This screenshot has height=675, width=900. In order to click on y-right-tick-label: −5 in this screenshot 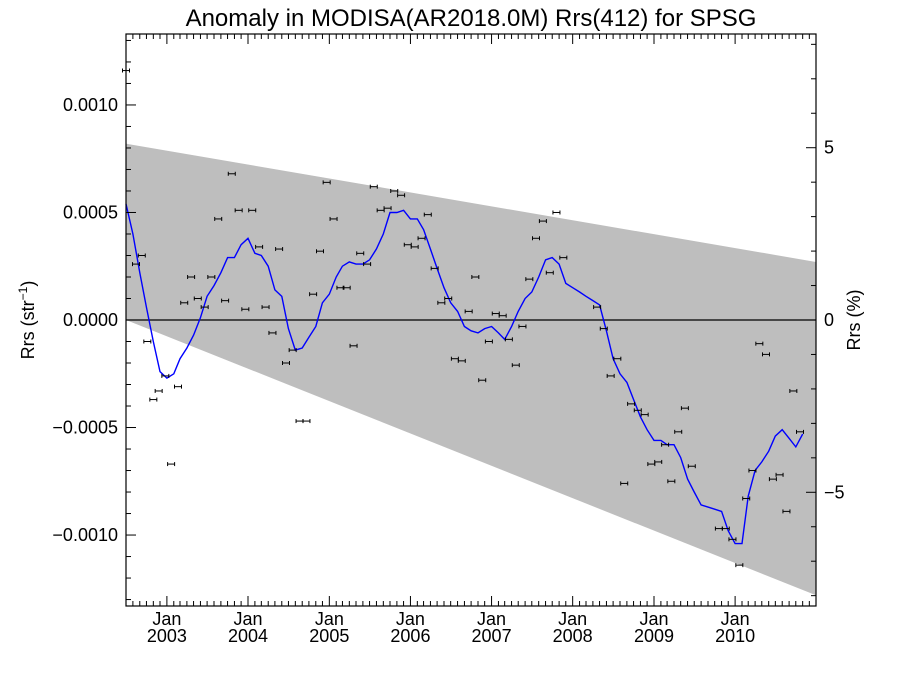, I will do `click(834, 492)`.